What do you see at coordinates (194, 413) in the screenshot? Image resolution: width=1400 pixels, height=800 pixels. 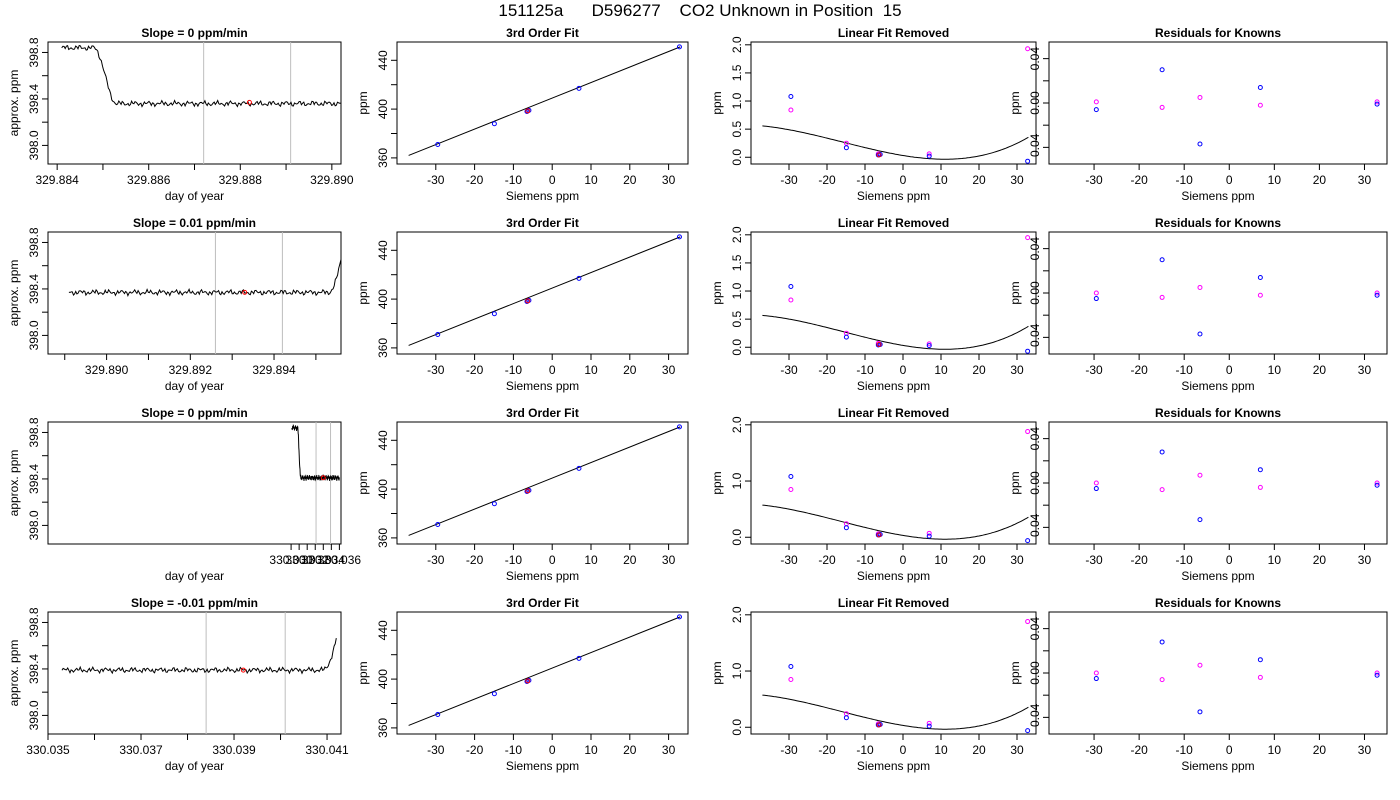 I see `panel-title: Slope = 0 ppm/min` at bounding box center [194, 413].